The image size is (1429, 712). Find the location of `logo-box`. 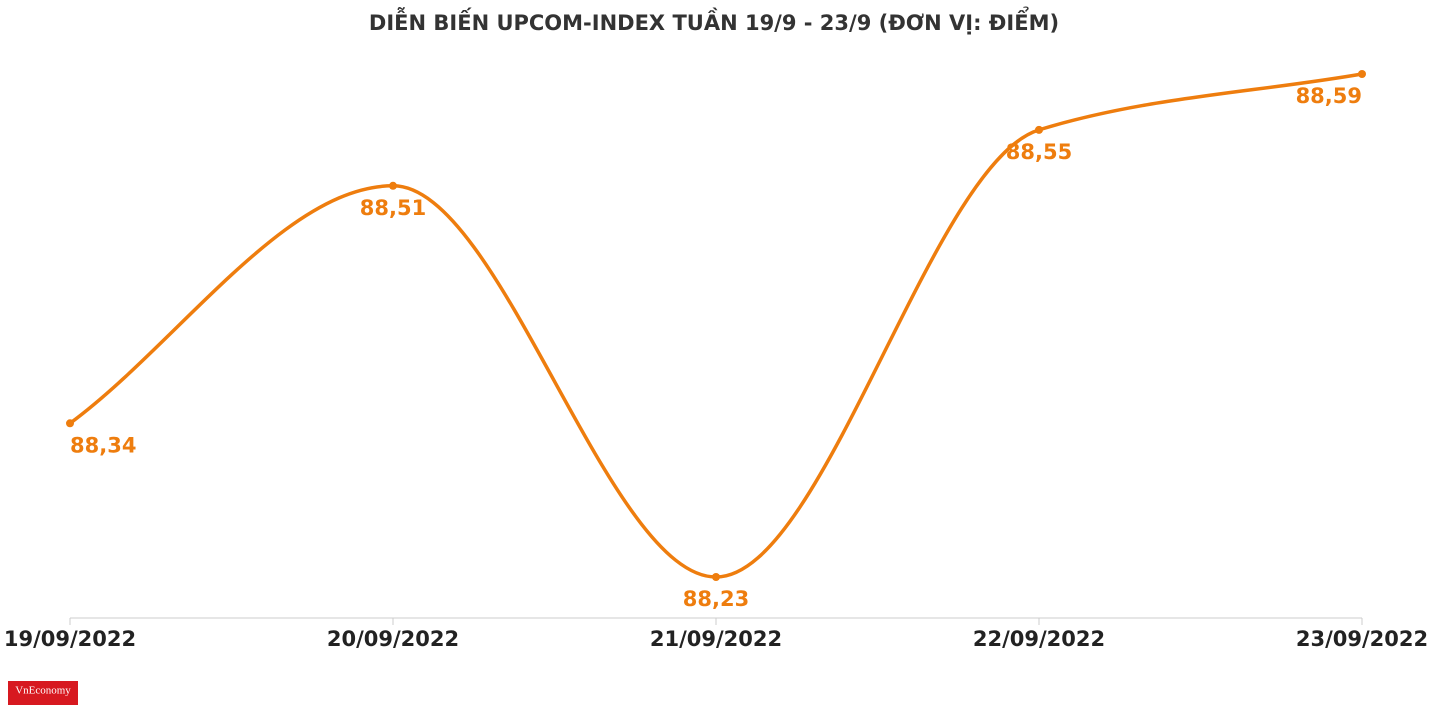

logo-box is located at coordinates (43, 693).